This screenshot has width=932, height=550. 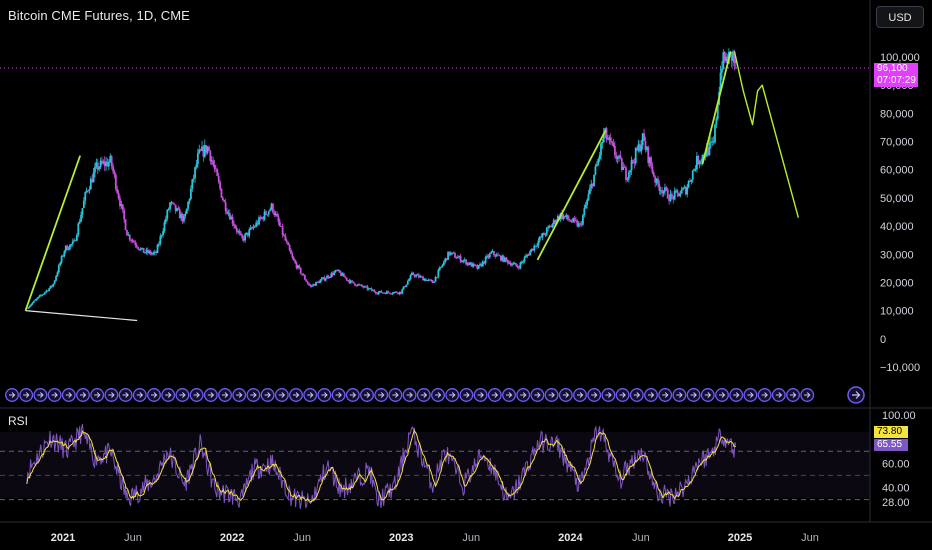 I want to click on trend-line, so click(x=571, y=195).